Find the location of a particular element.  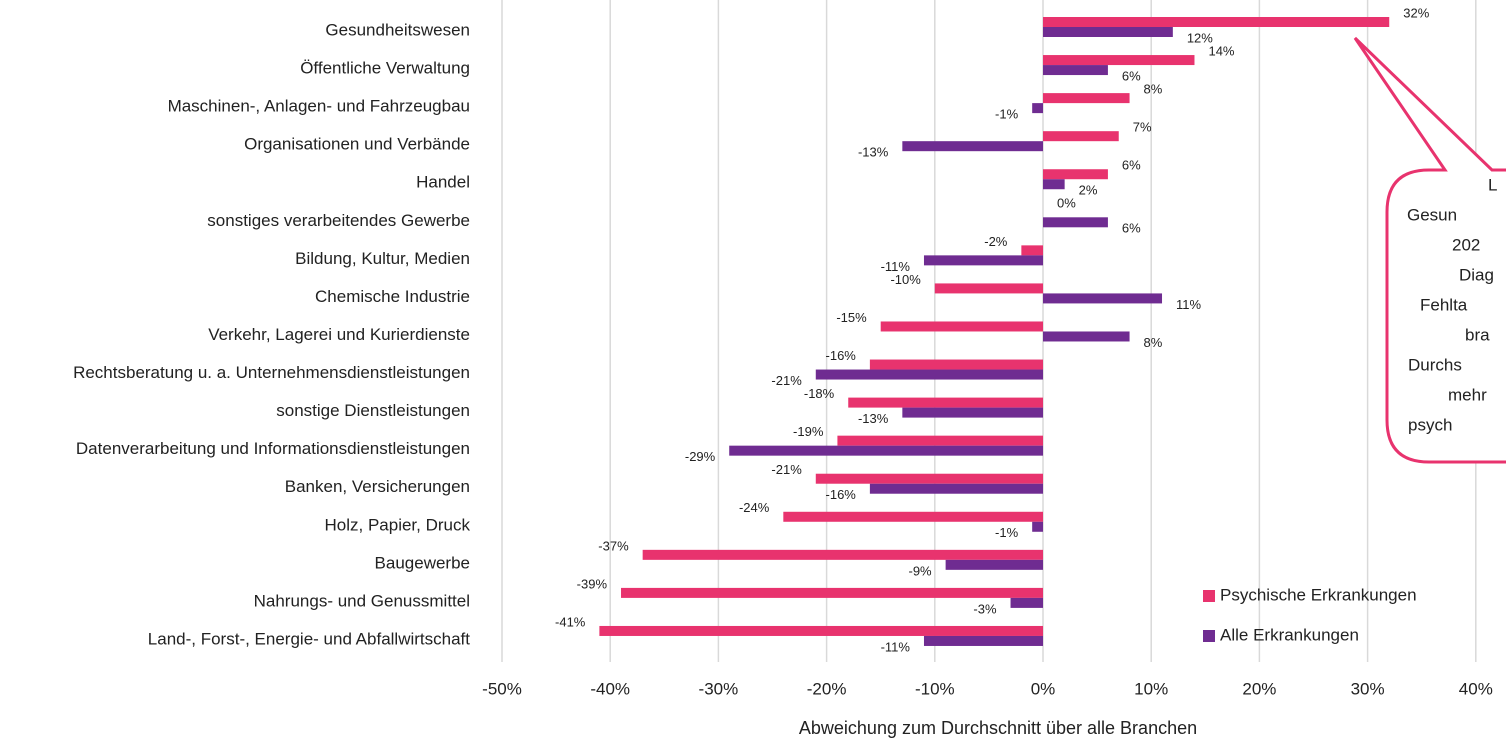

x-tick-label: 40% is located at coordinates (1476, 688).